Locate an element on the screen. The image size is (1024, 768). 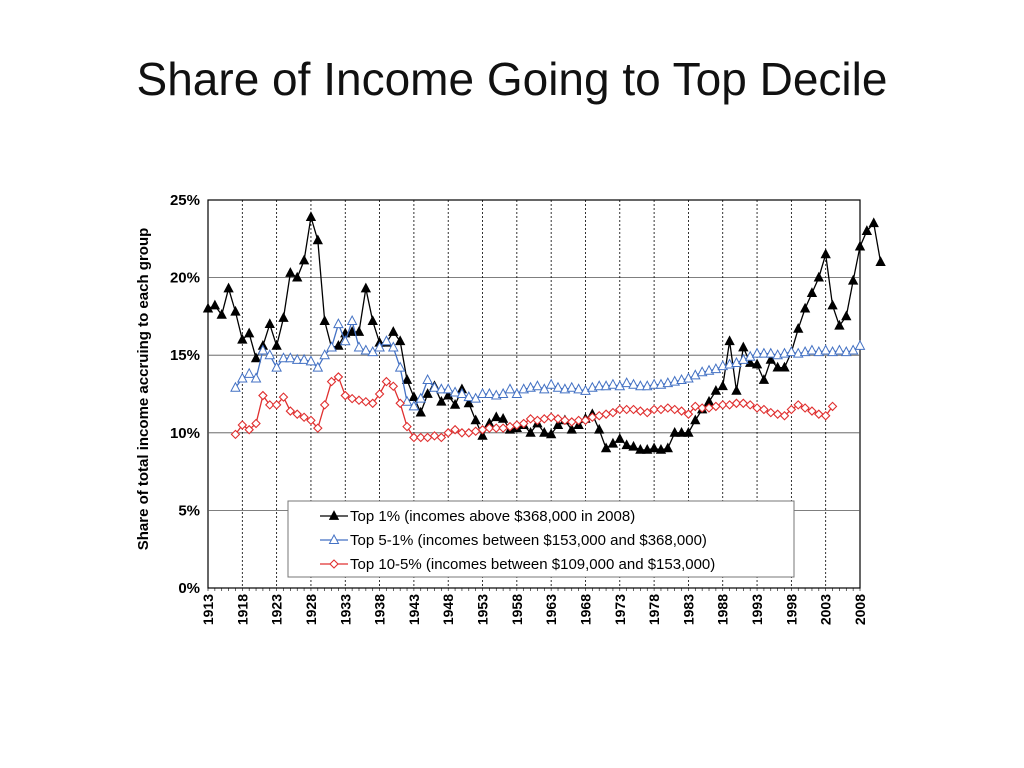
x-tick-label: 1928 is located at coordinates (311, 609).